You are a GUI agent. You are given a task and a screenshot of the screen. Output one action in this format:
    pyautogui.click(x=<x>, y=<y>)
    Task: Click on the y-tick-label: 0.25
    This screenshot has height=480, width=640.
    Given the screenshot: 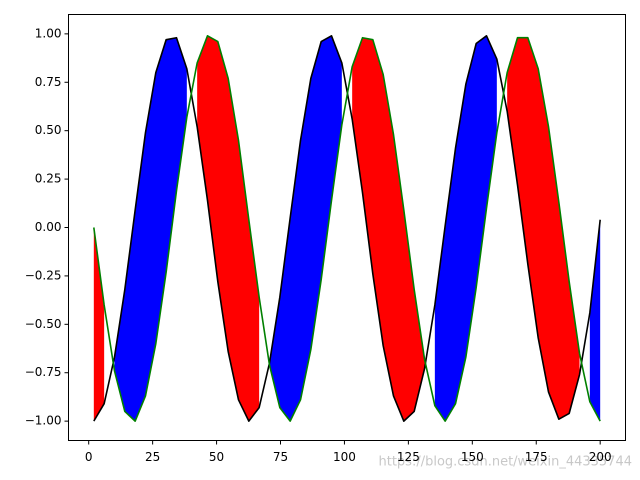 What is the action you would take?
    pyautogui.click(x=48, y=179)
    